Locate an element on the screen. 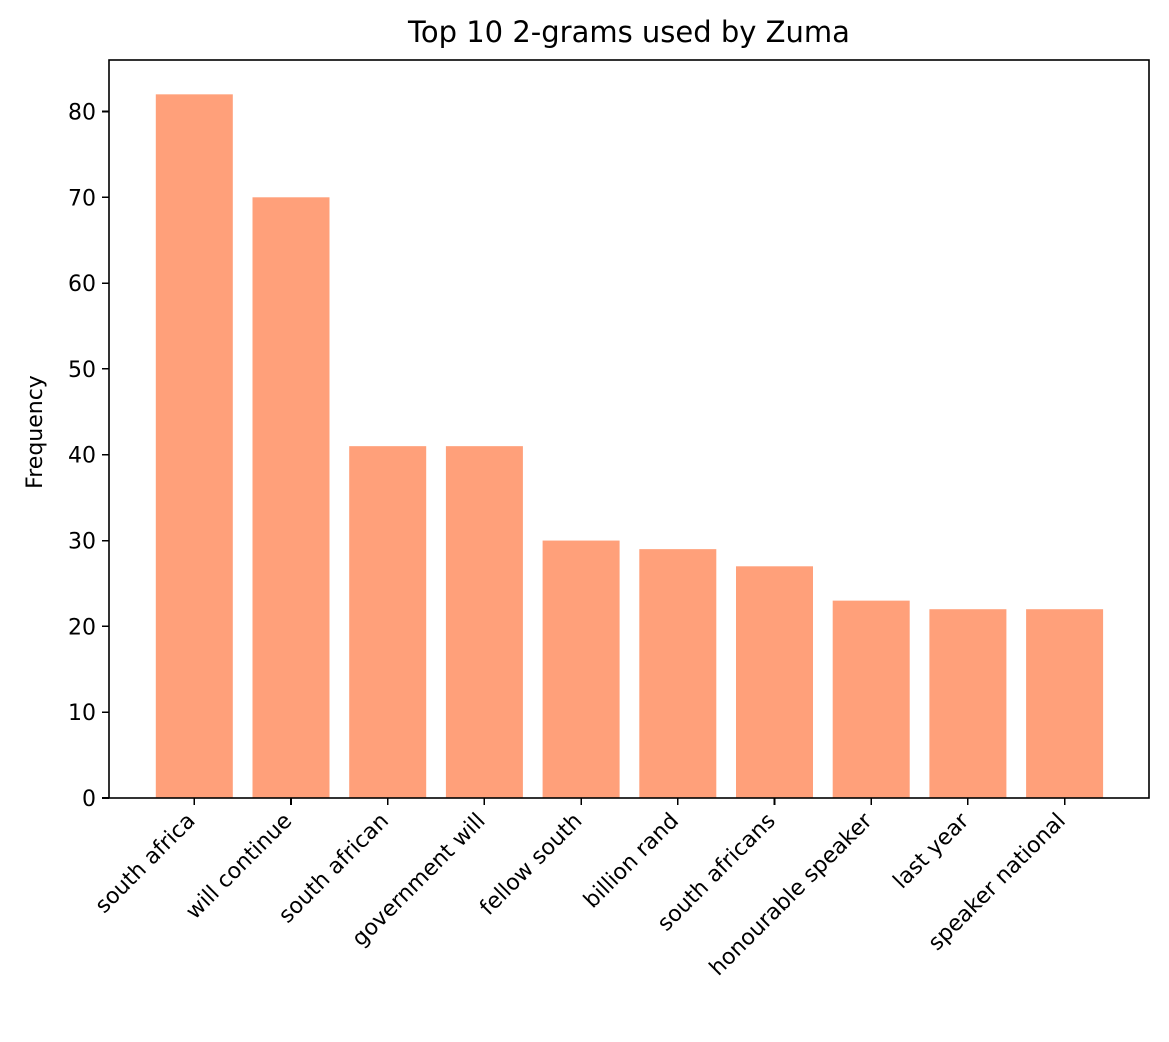  y-tick-label: 0 is located at coordinates (89, 799).